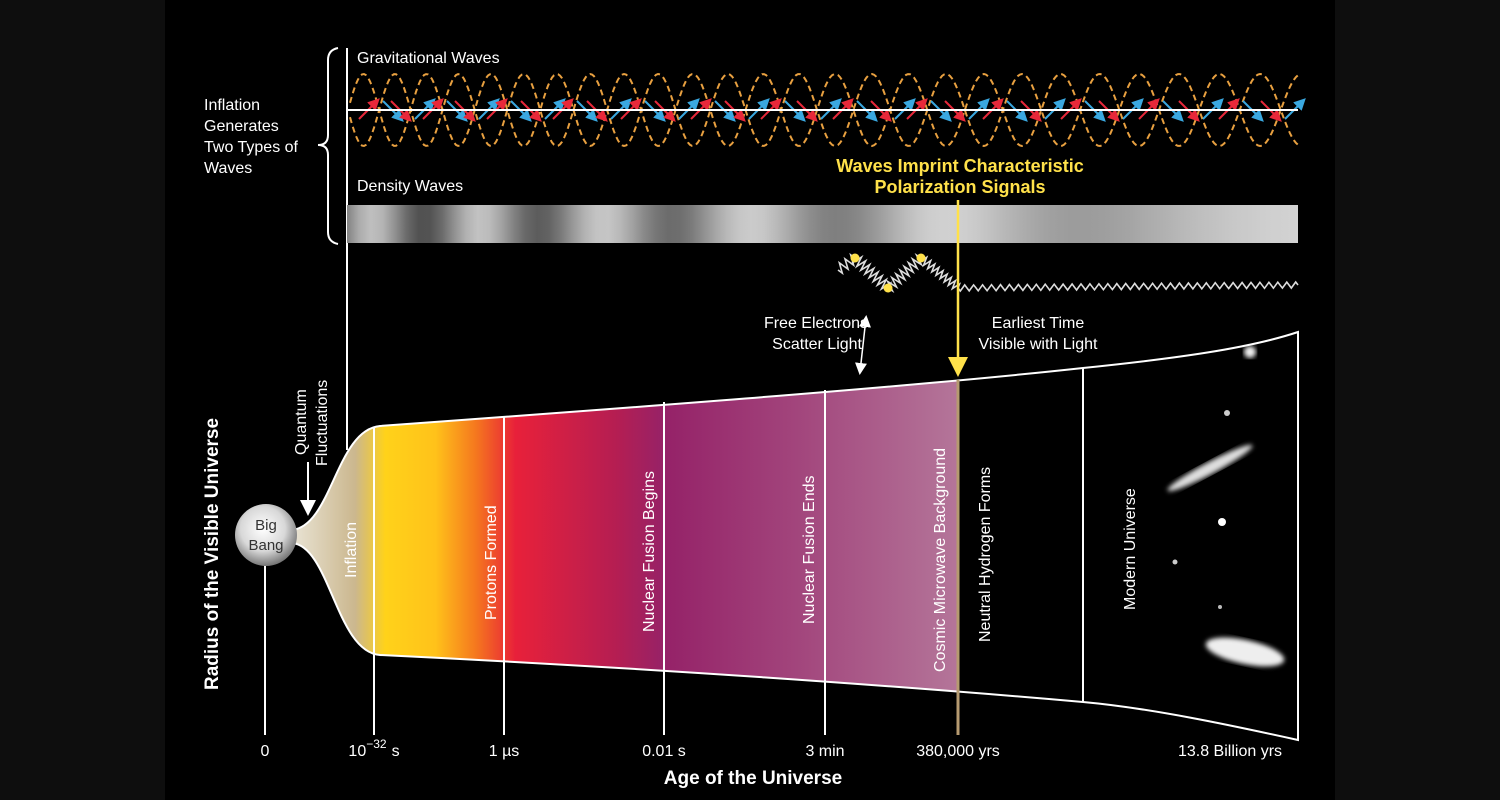 The height and width of the screenshot is (800, 1500). What do you see at coordinates (265, 751) in the screenshot?
I see `x-tick-label: 0` at bounding box center [265, 751].